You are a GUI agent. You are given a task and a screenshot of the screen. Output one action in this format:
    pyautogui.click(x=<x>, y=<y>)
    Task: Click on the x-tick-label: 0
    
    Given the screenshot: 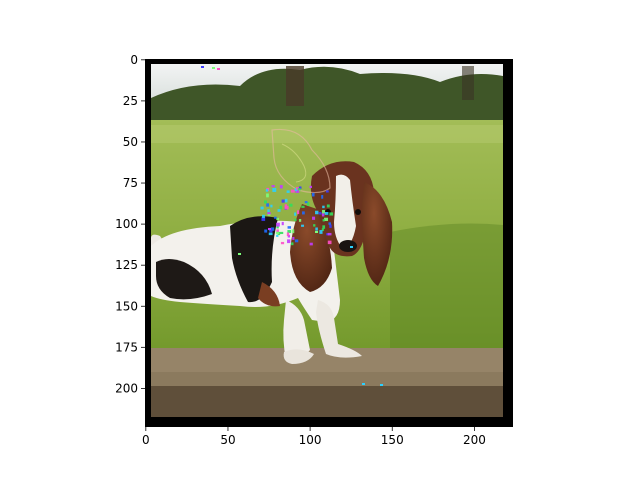 What is the action you would take?
    pyautogui.click(x=146, y=440)
    